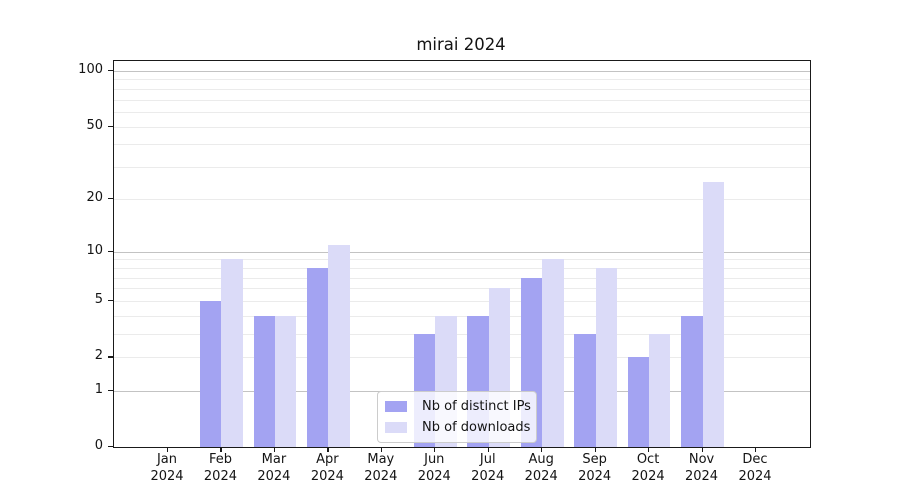  I want to click on x-tick-label: Jul 2024, so click(488, 468).